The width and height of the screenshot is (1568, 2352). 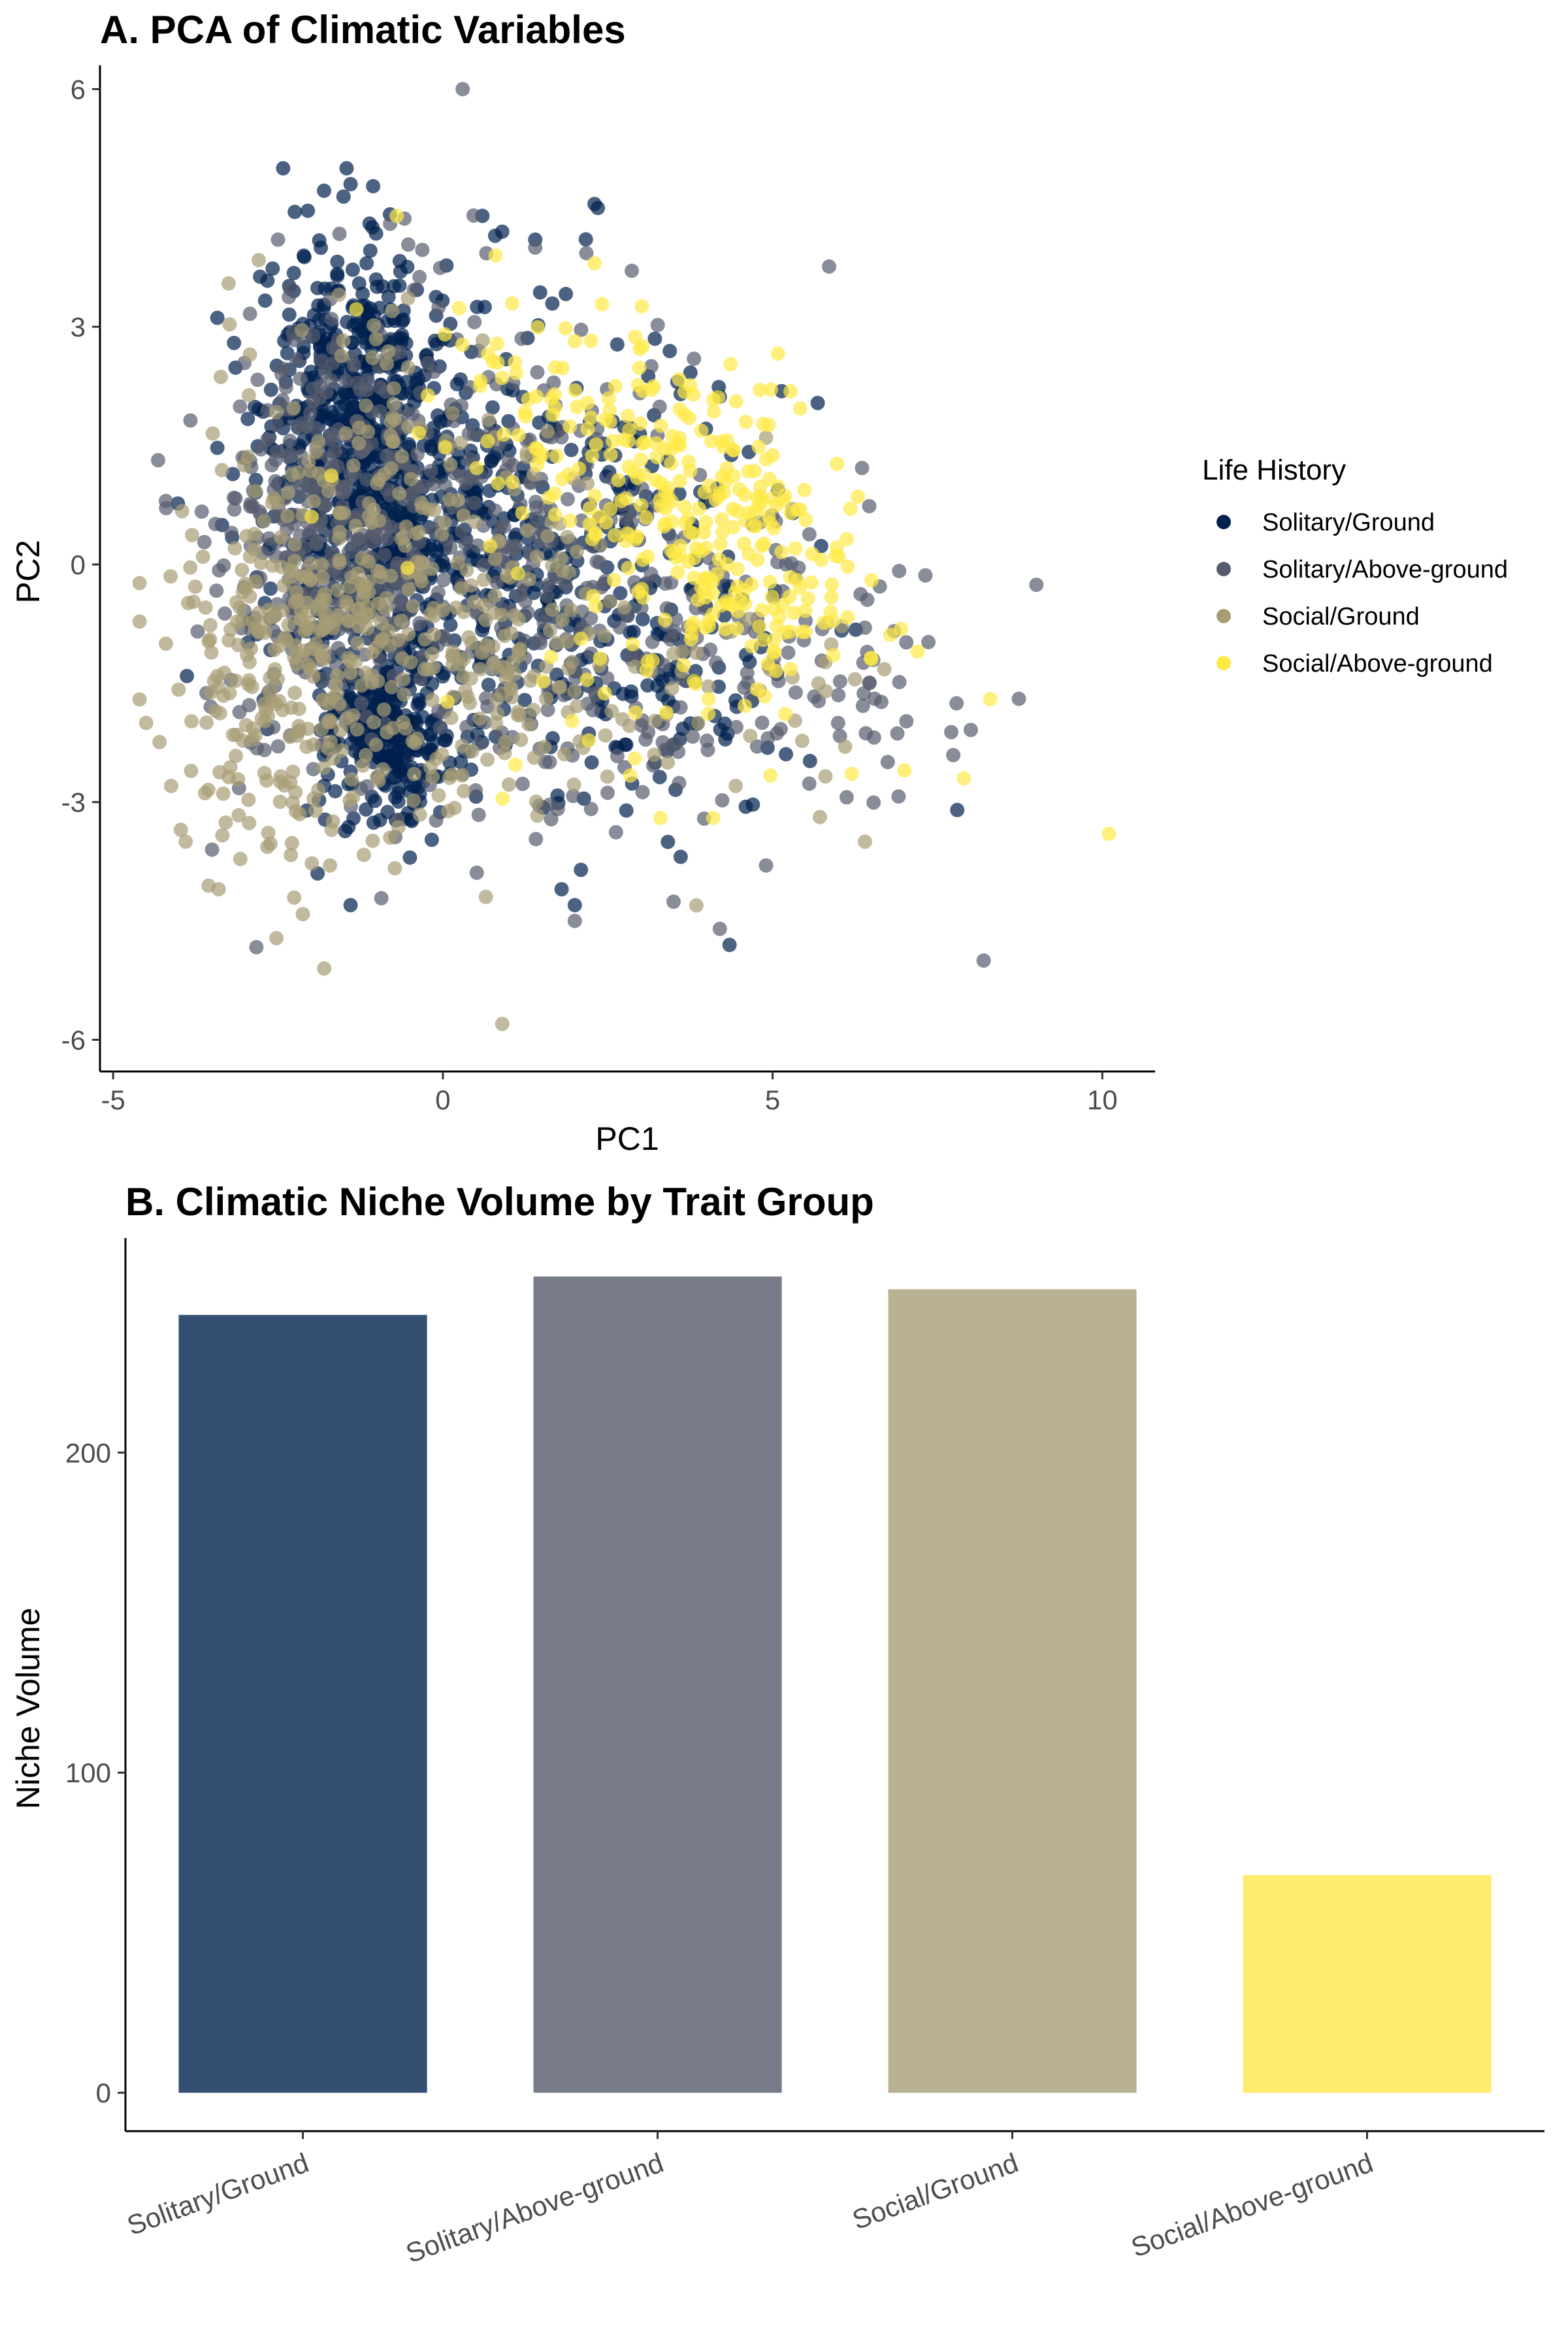 What do you see at coordinates (73, 802) in the screenshot?
I see `y-tick-label: -3` at bounding box center [73, 802].